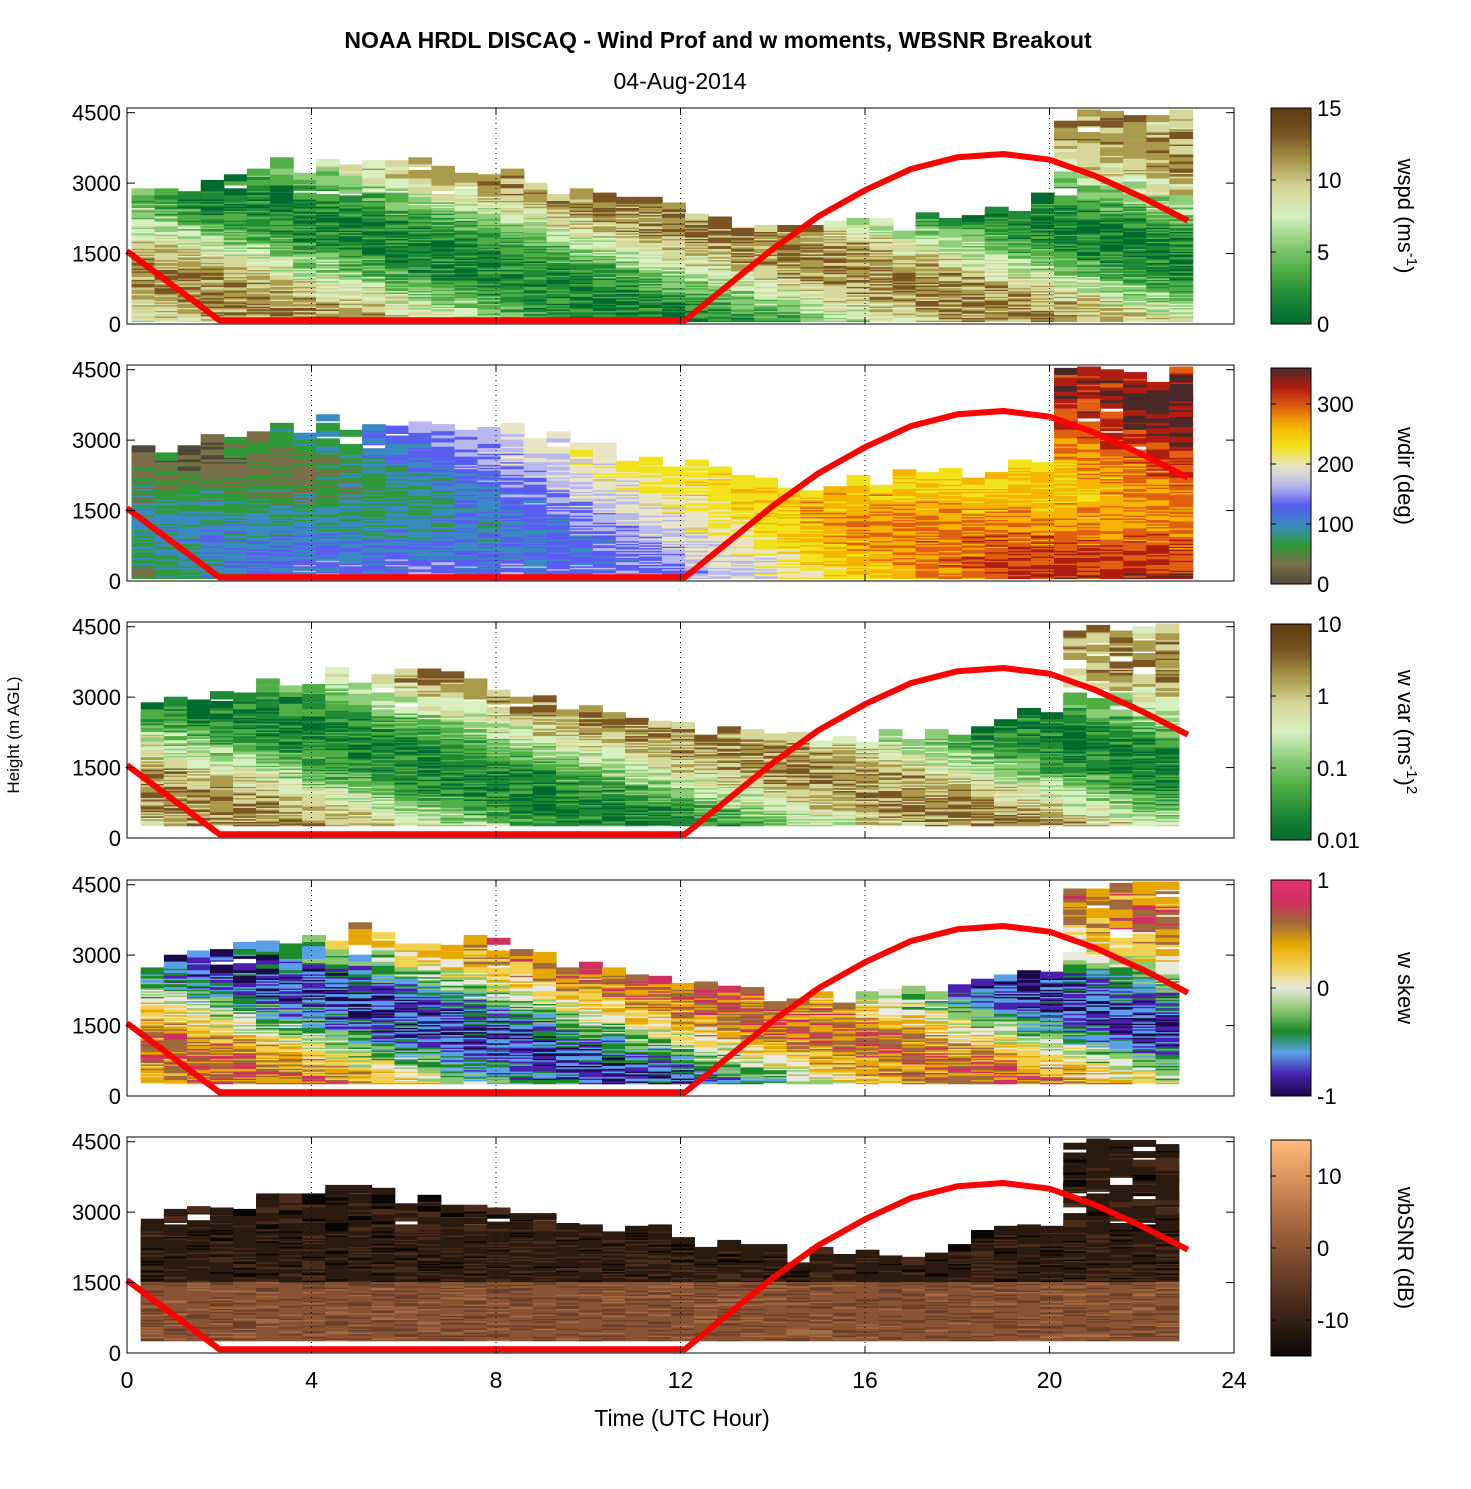 This screenshot has width=1471, height=1489. I want to click on y-axis-label: Height (m AGL), so click(13, 734).